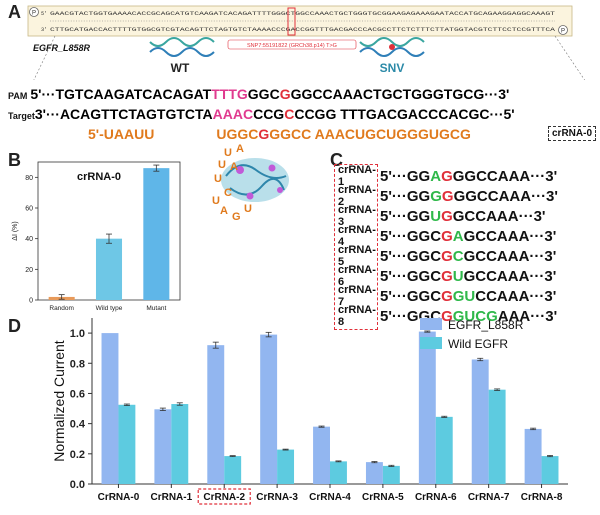  Describe the element at coordinates (156, 308) in the screenshot. I see `x-tick-label: Mutant` at that location.